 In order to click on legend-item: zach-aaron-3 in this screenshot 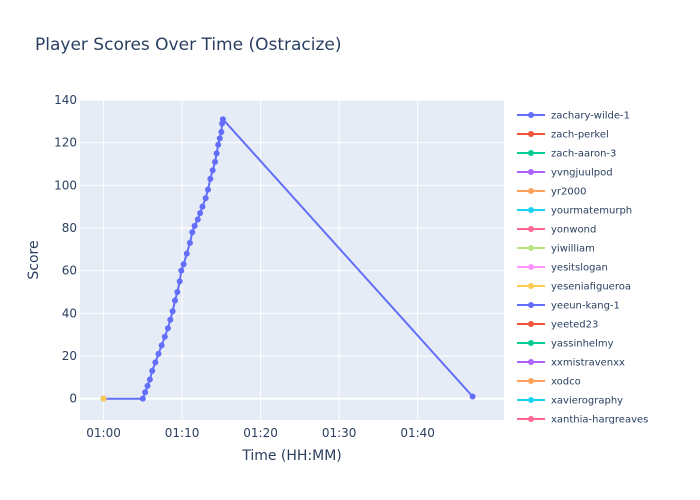, I will do `click(566, 154)`.